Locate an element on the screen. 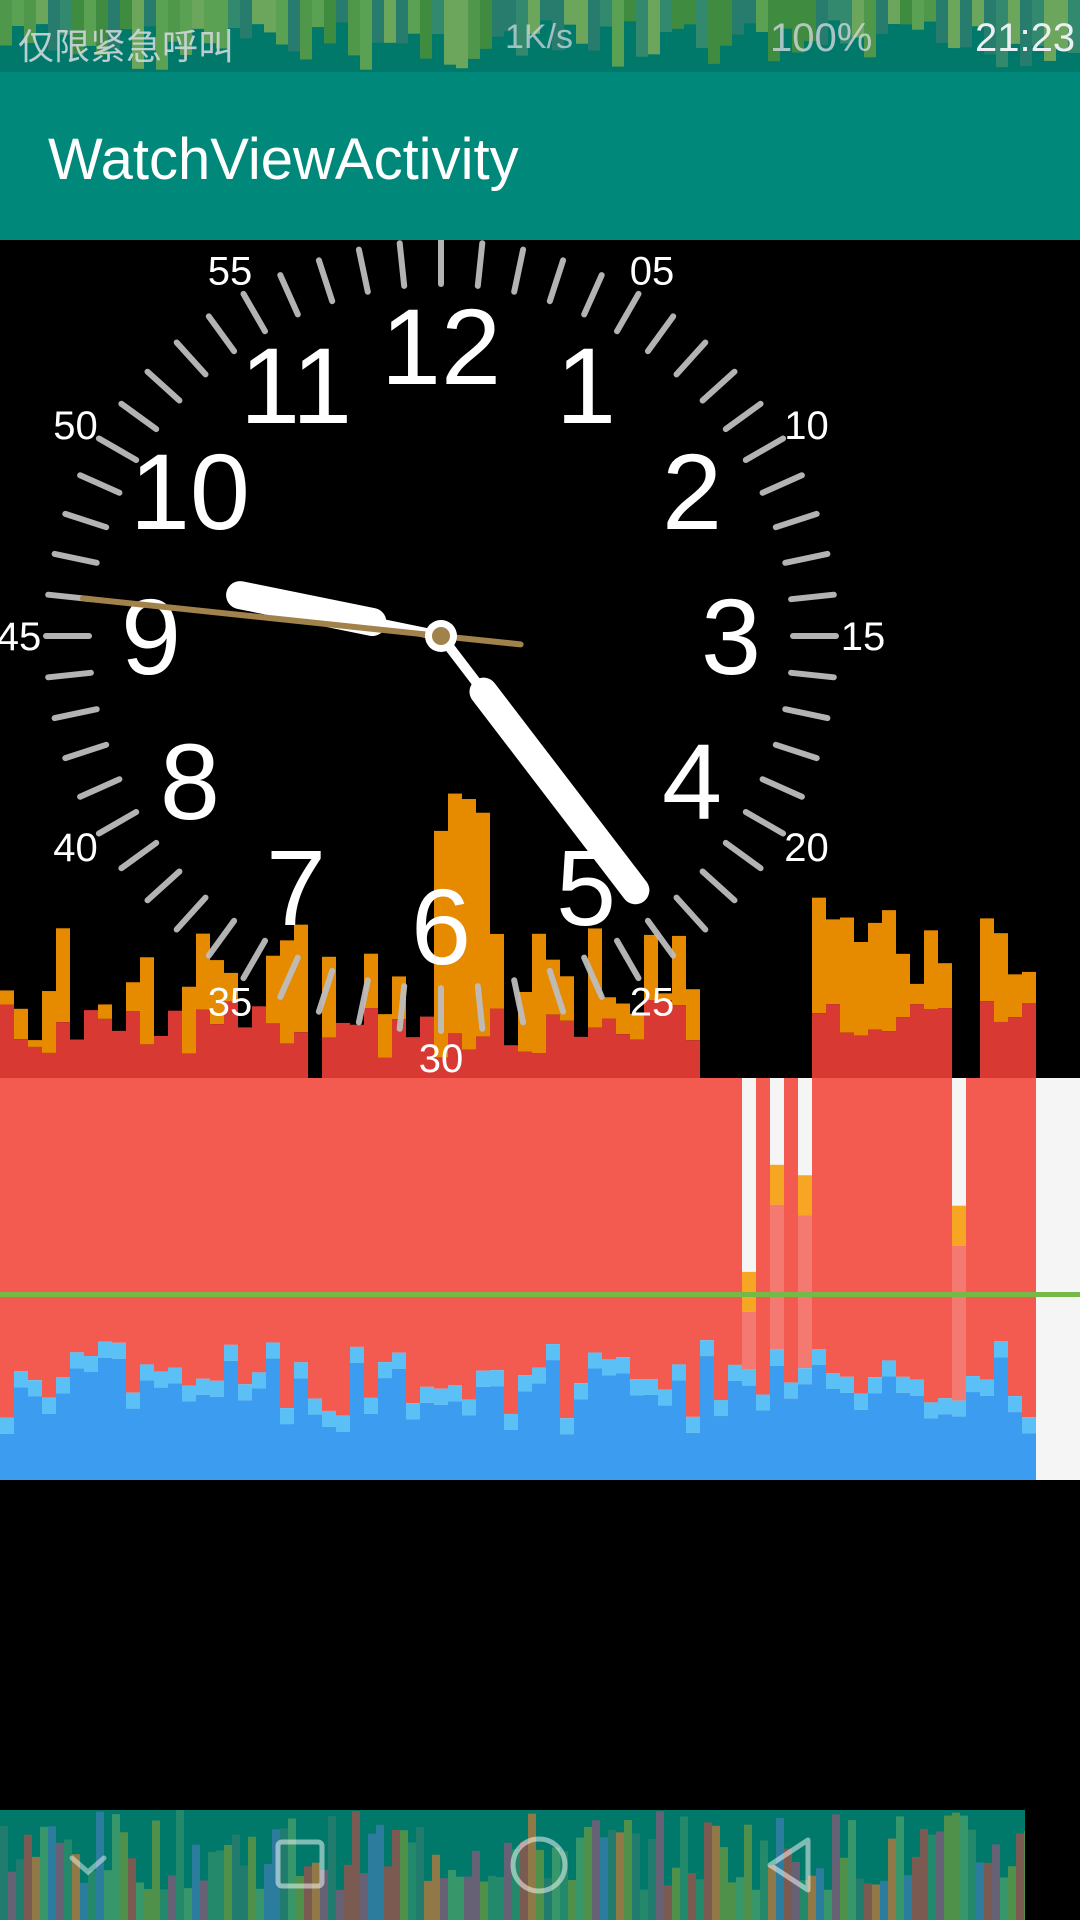  hour-number: 6 is located at coordinates (441, 926).